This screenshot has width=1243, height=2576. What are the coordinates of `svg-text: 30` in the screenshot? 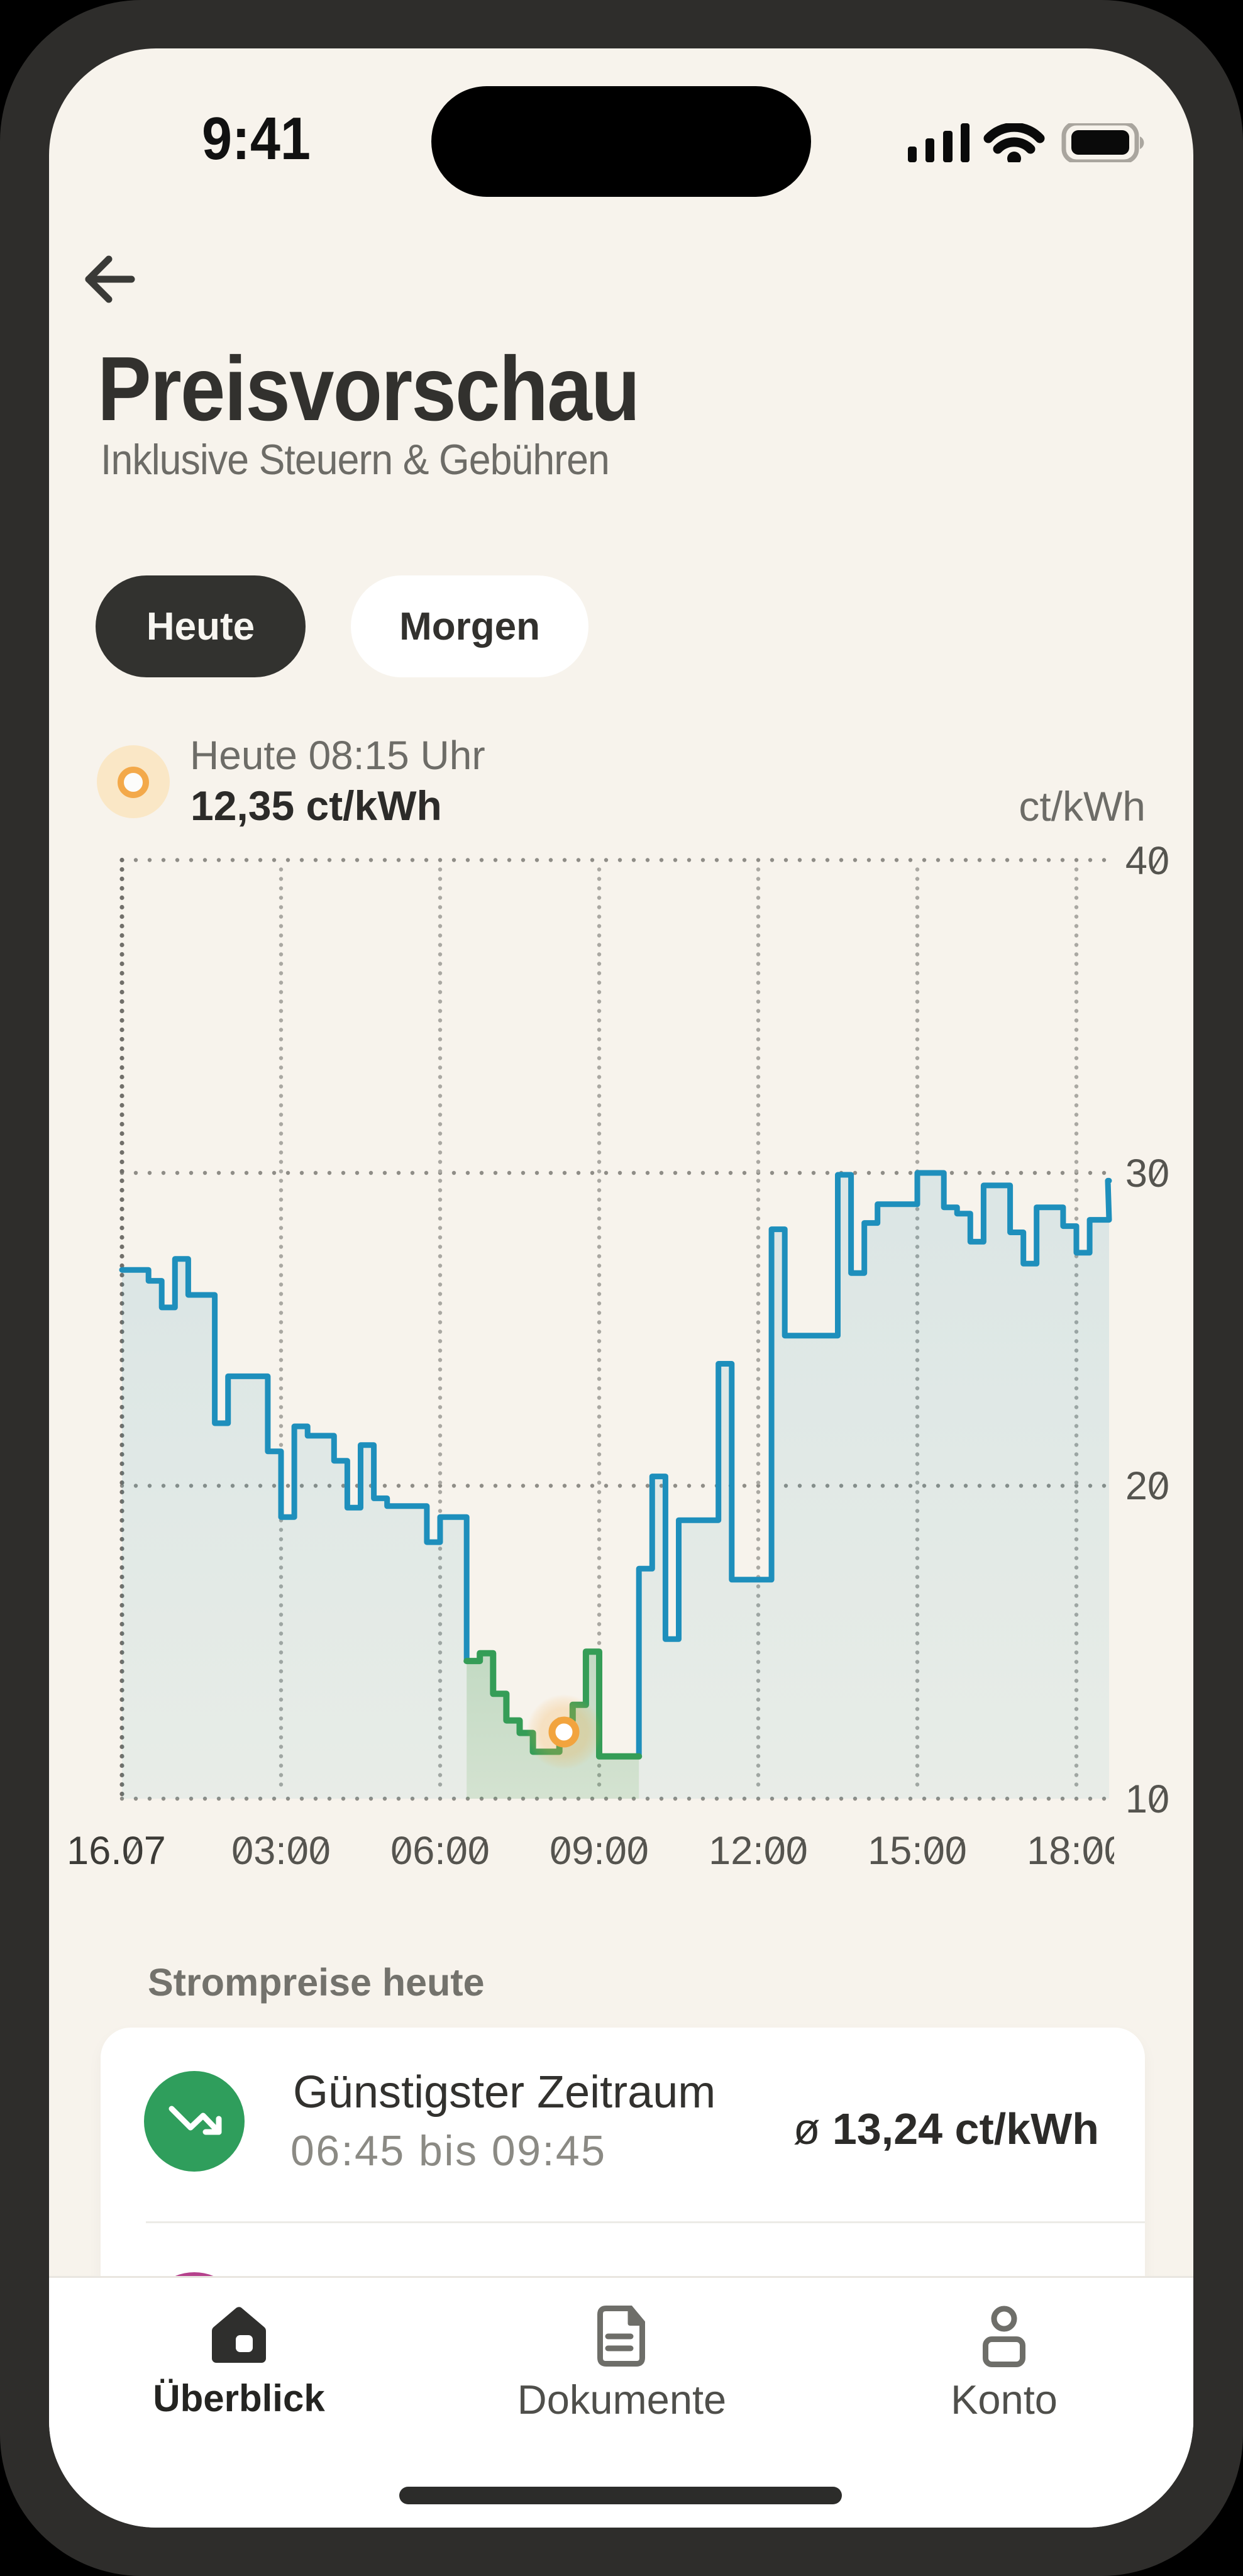 It's located at (1147, 1174).